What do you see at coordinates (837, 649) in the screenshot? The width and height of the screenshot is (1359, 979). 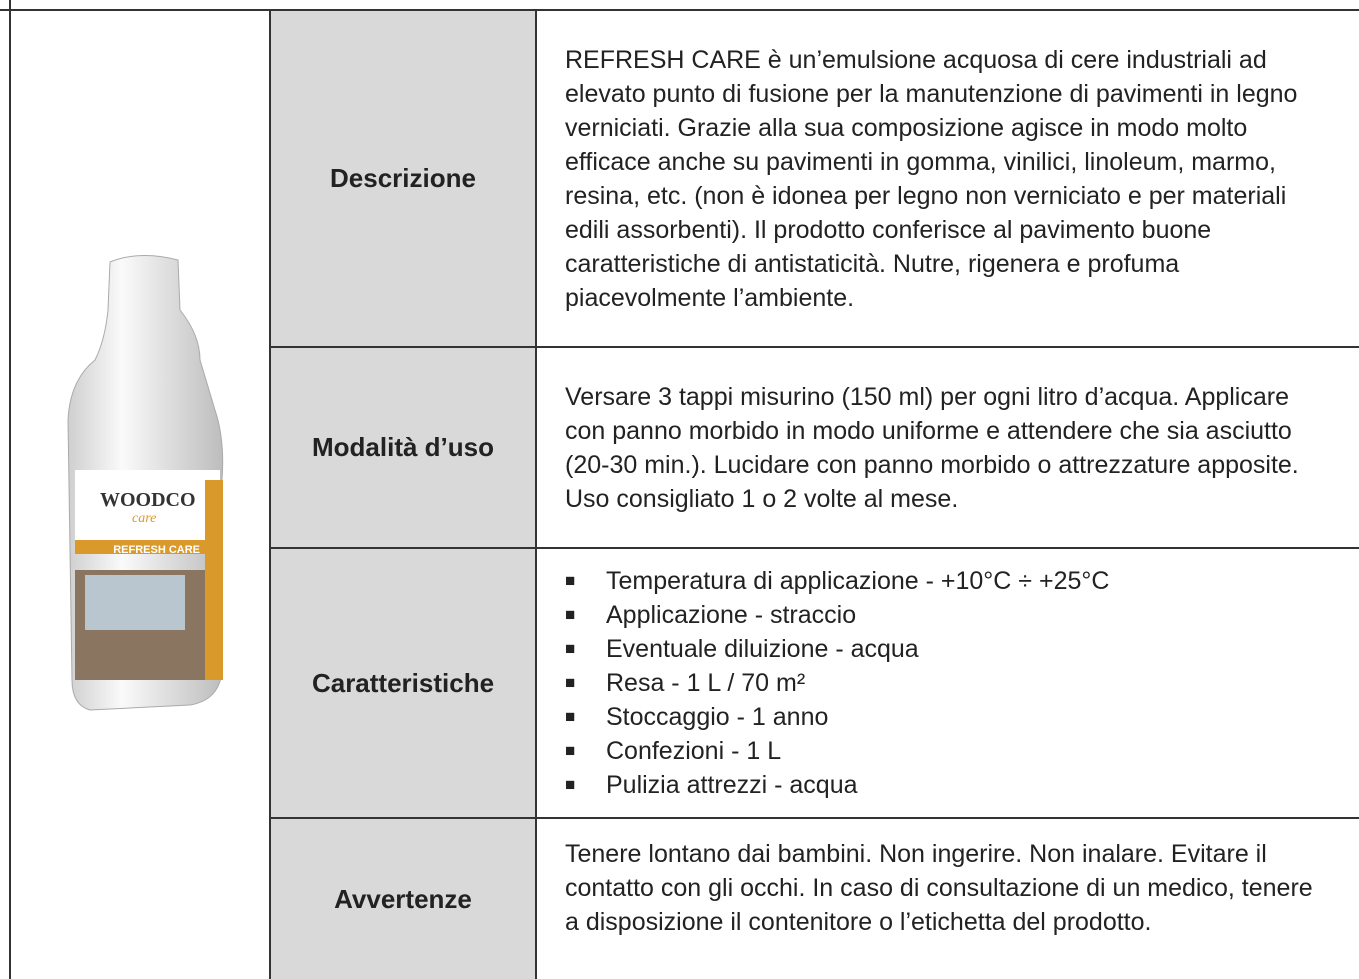 I see `feature-item: Eventuale diluizione - acqua` at bounding box center [837, 649].